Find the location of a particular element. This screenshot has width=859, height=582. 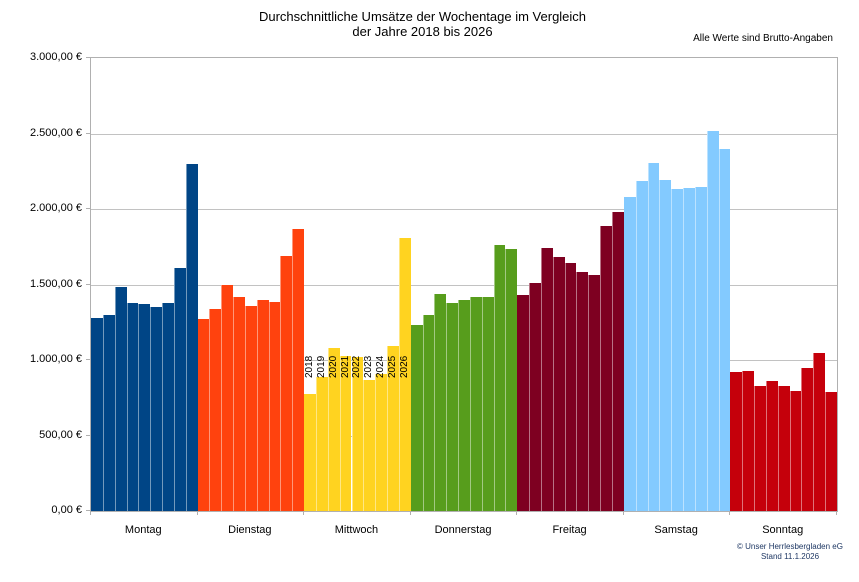

bar-samstag-2023 is located at coordinates (689, 349).